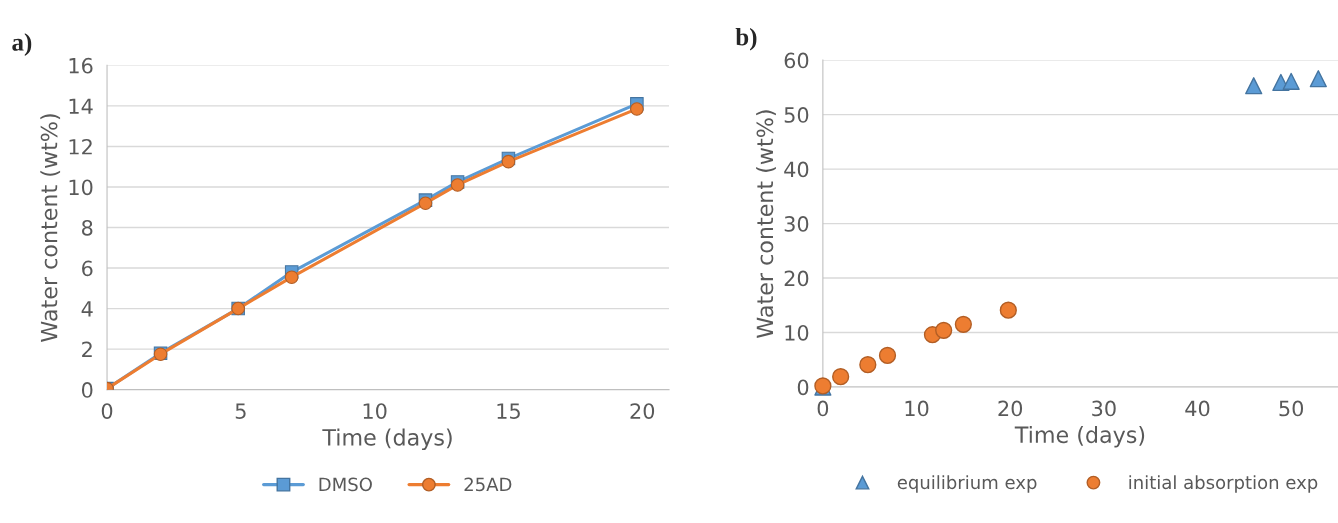  What do you see at coordinates (87, 349) in the screenshot?
I see `y-tick-label: 2` at bounding box center [87, 349].